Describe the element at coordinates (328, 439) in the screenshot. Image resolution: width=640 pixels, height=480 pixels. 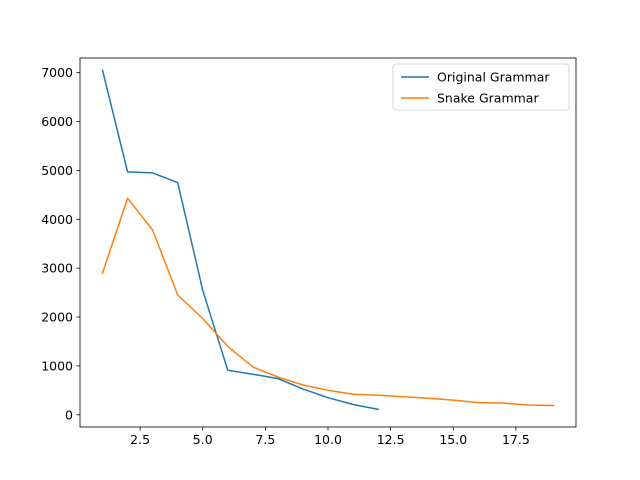
I see `x-tick-label: 10.0` at that location.